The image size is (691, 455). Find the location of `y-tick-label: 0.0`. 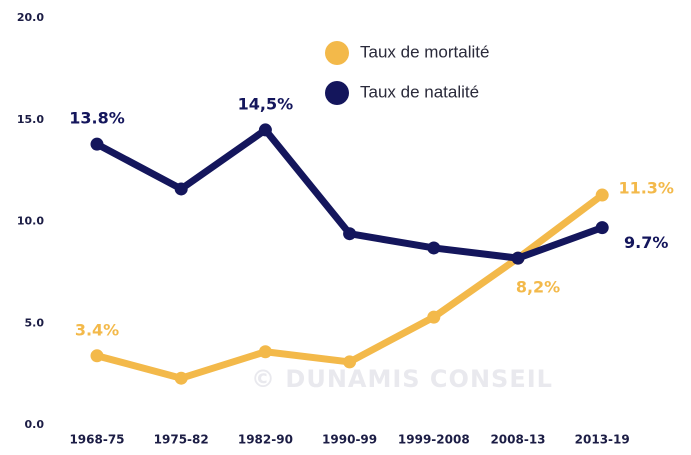

y-tick-label: 0.0 is located at coordinates (35, 424).